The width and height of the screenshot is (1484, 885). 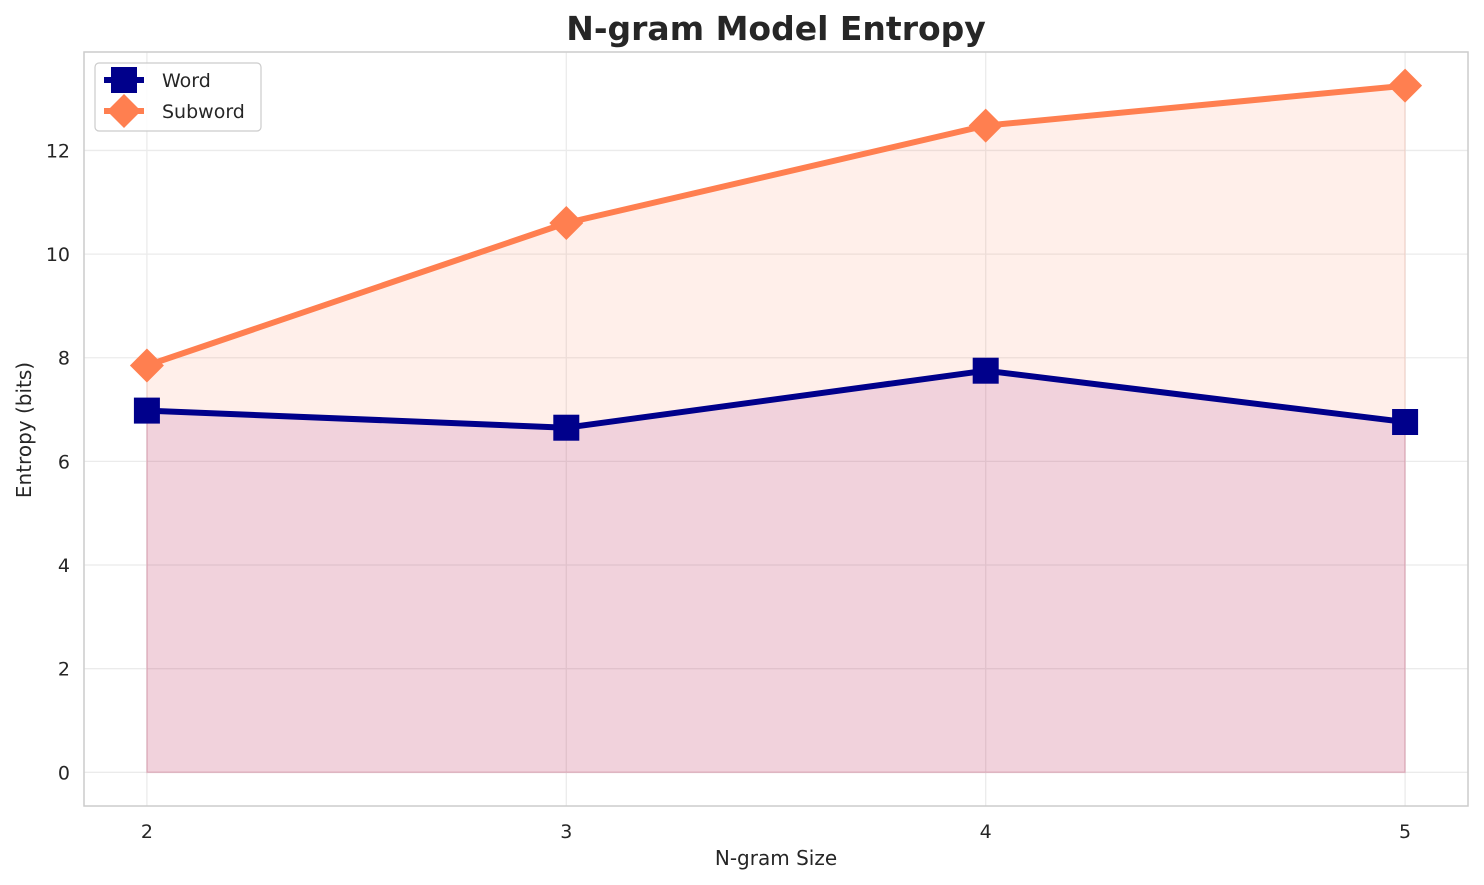 What do you see at coordinates (986, 832) in the screenshot?
I see `x-tick-label: 4` at bounding box center [986, 832].